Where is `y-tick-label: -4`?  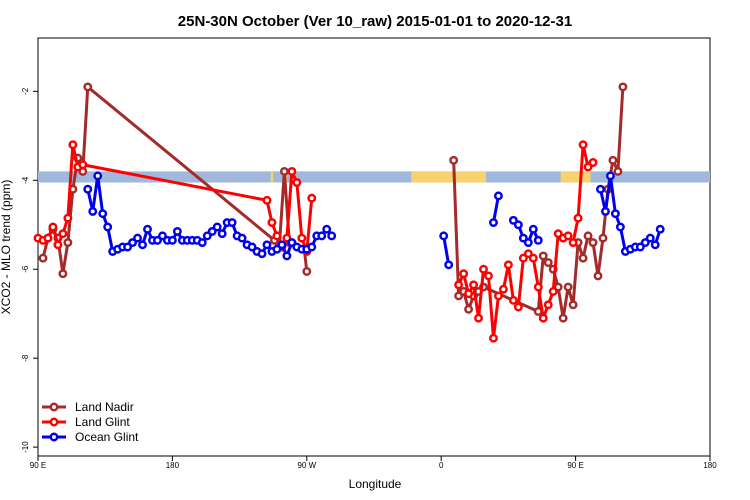
y-tick-label: -4 is located at coordinates (25, 180).